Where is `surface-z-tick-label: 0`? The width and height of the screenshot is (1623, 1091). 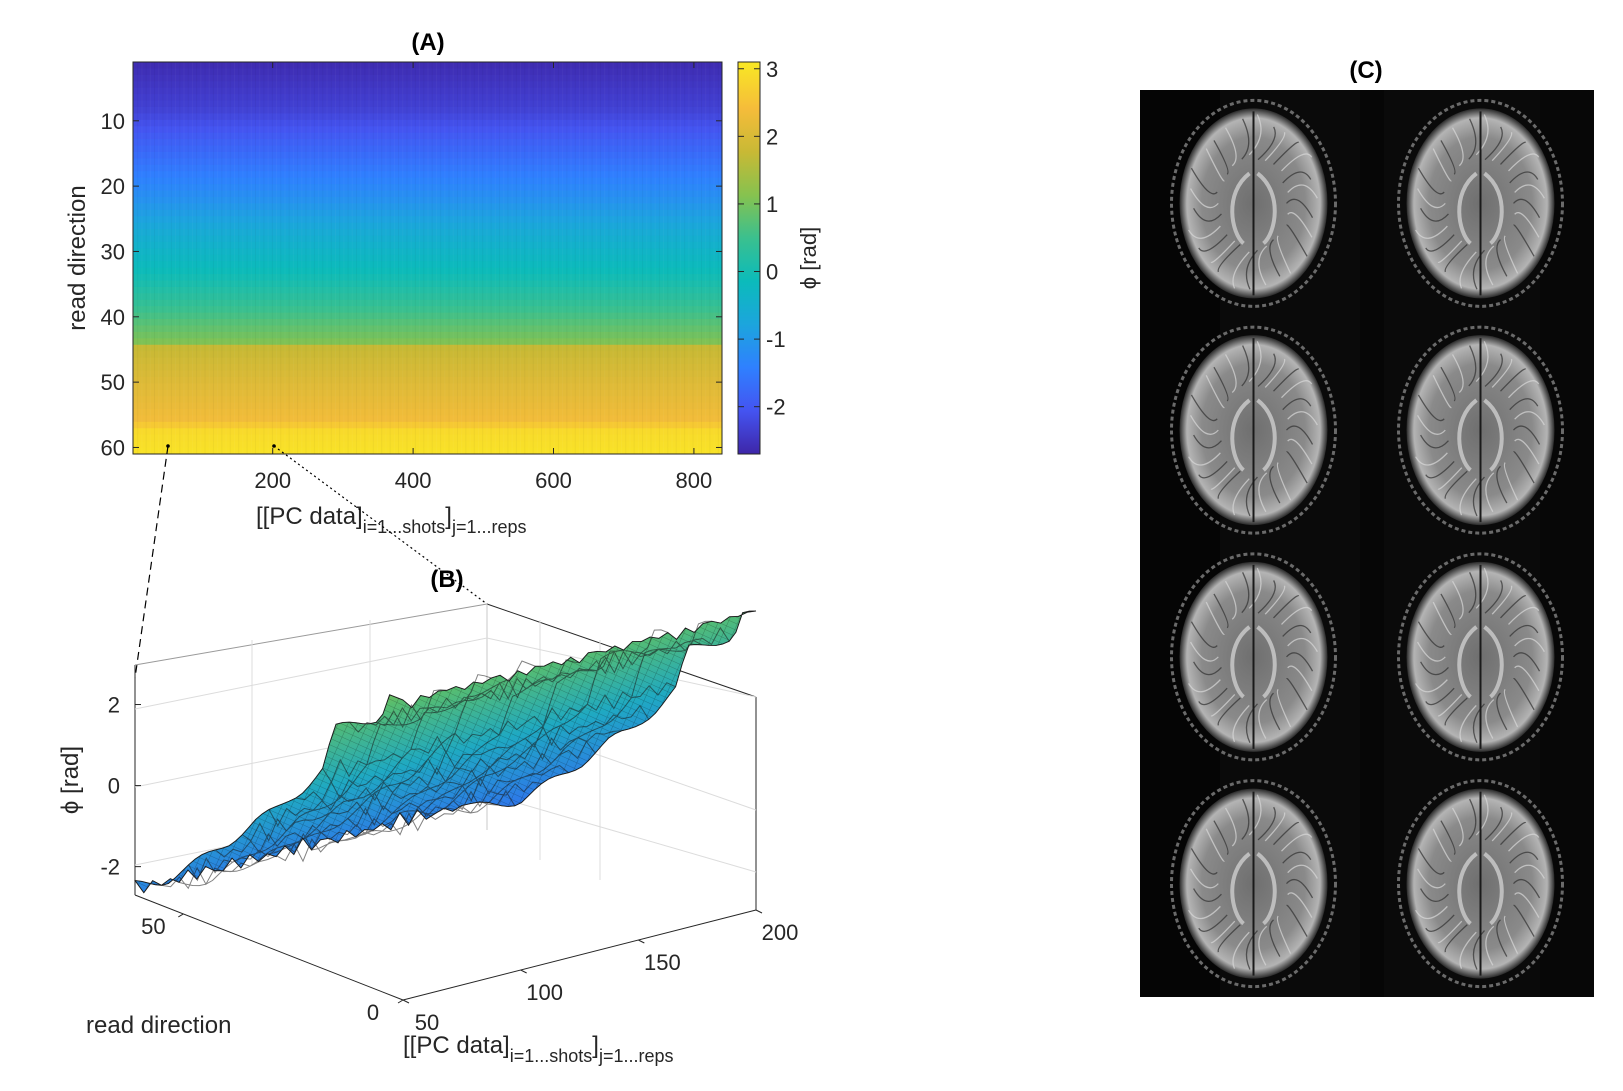 surface-z-tick-label: 0 is located at coordinates (114, 786).